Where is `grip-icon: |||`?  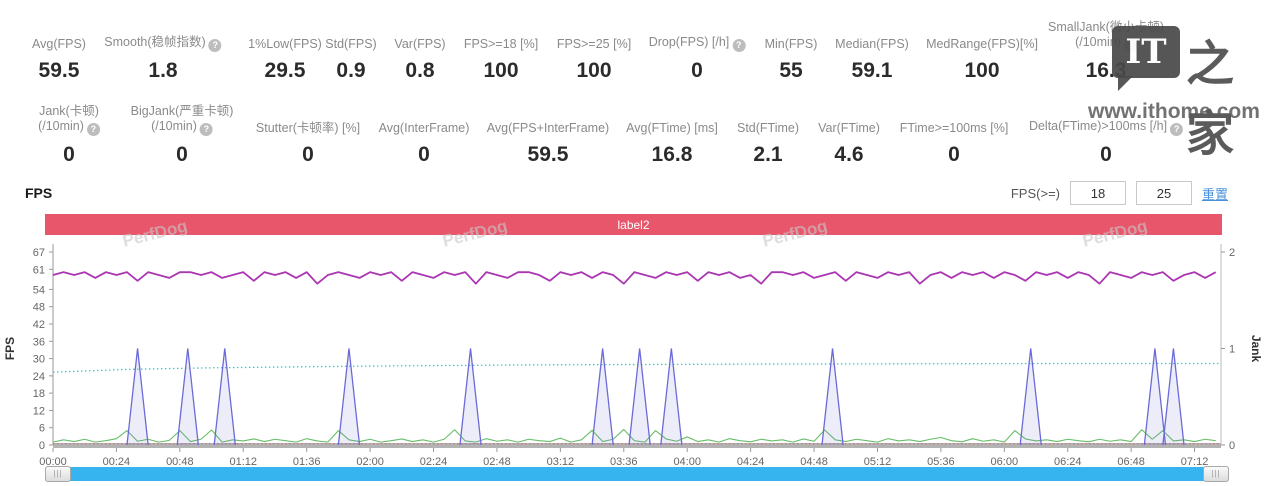 grip-icon: ||| is located at coordinates (58, 473).